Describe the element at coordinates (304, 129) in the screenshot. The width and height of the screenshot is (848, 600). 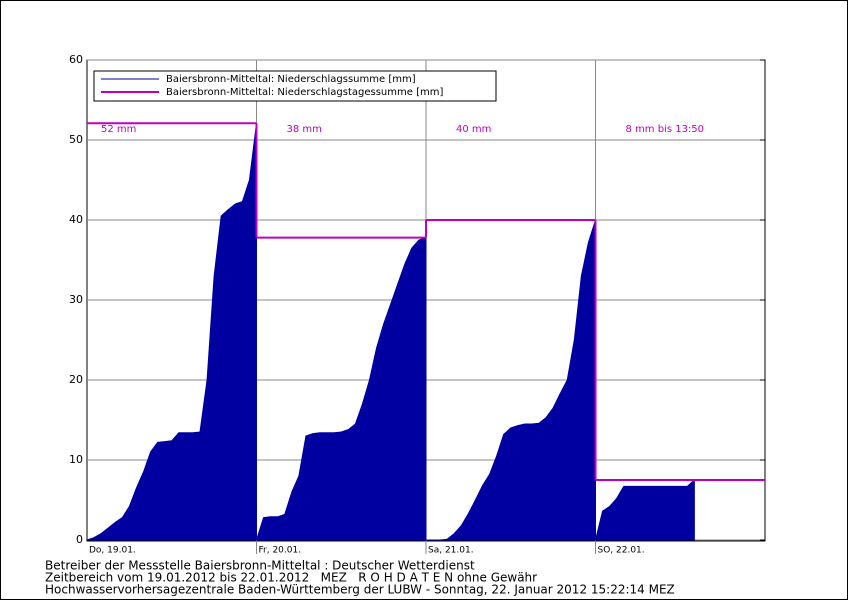
I see `value-label: 38 mm` at that location.